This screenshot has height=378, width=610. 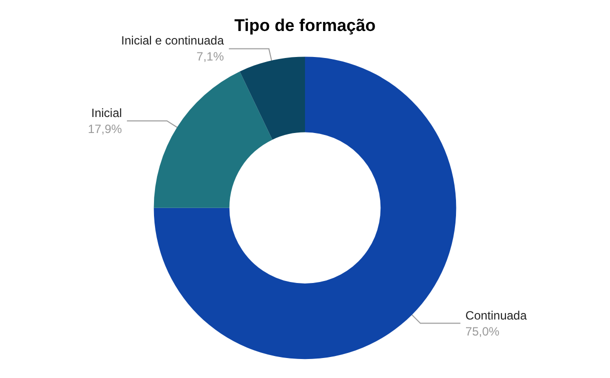 What do you see at coordinates (105, 129) in the screenshot?
I see `data-label: 17,9%` at bounding box center [105, 129].